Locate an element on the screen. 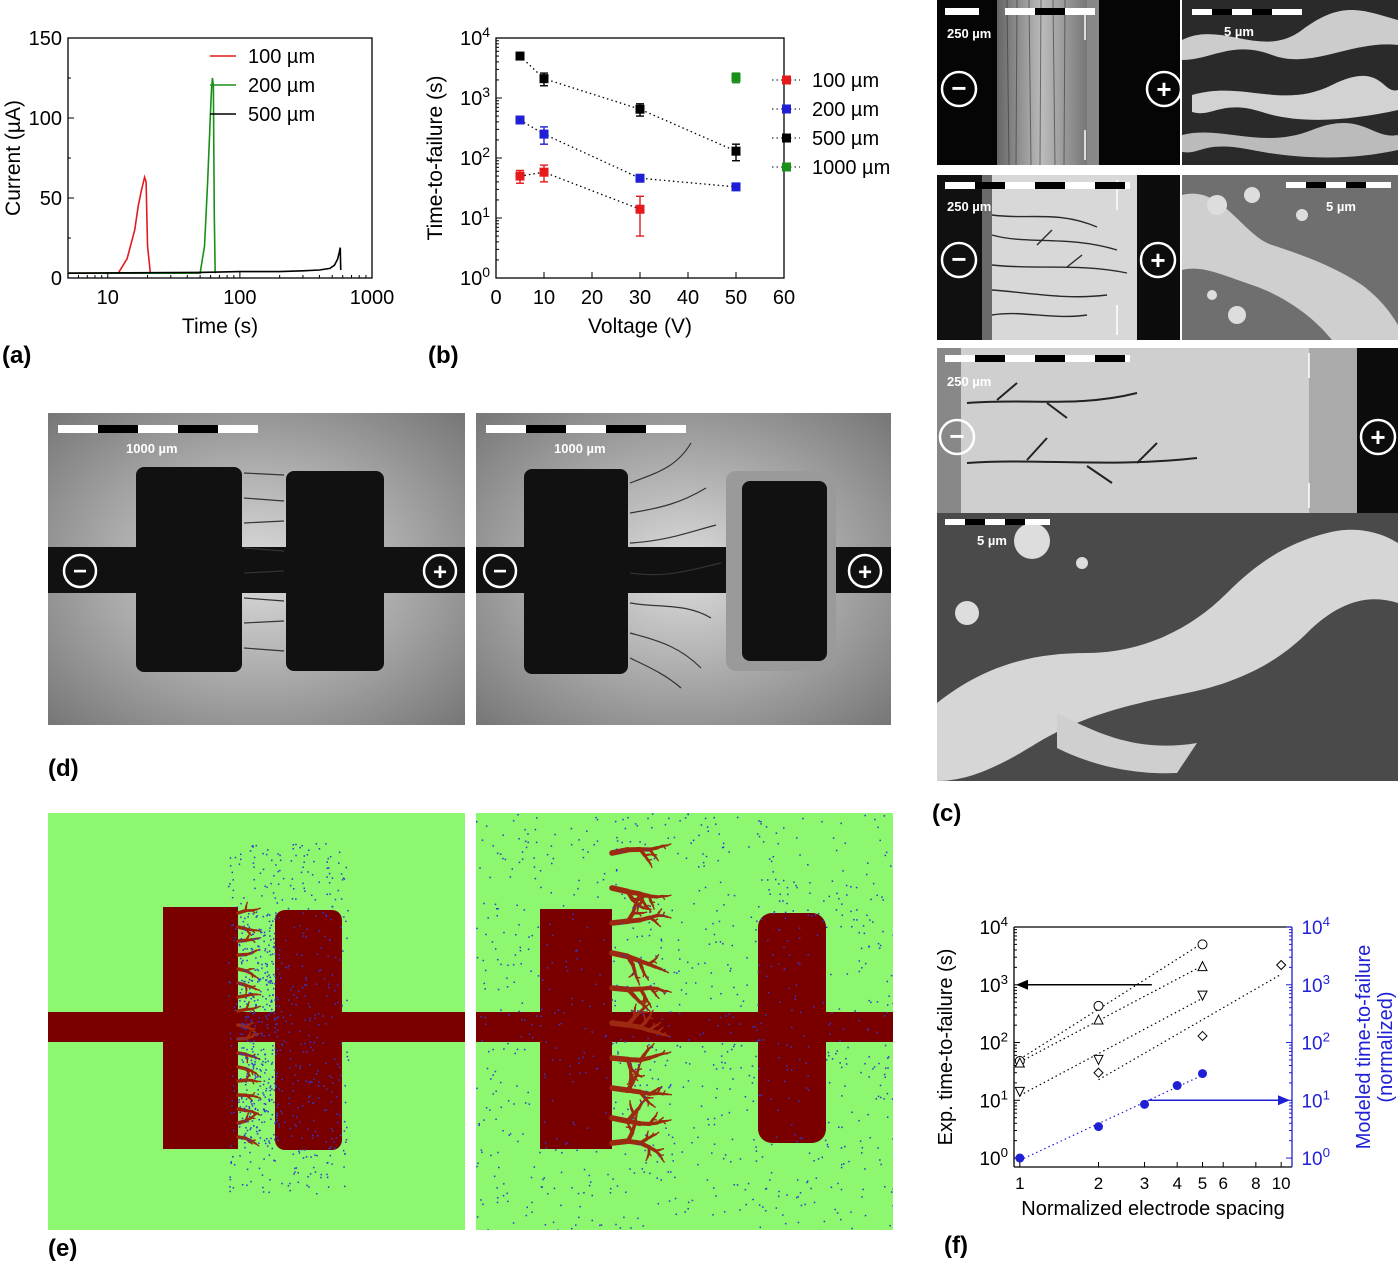  y-axis-label: Exp. time-to-failure (s) is located at coordinates (946, 1047).